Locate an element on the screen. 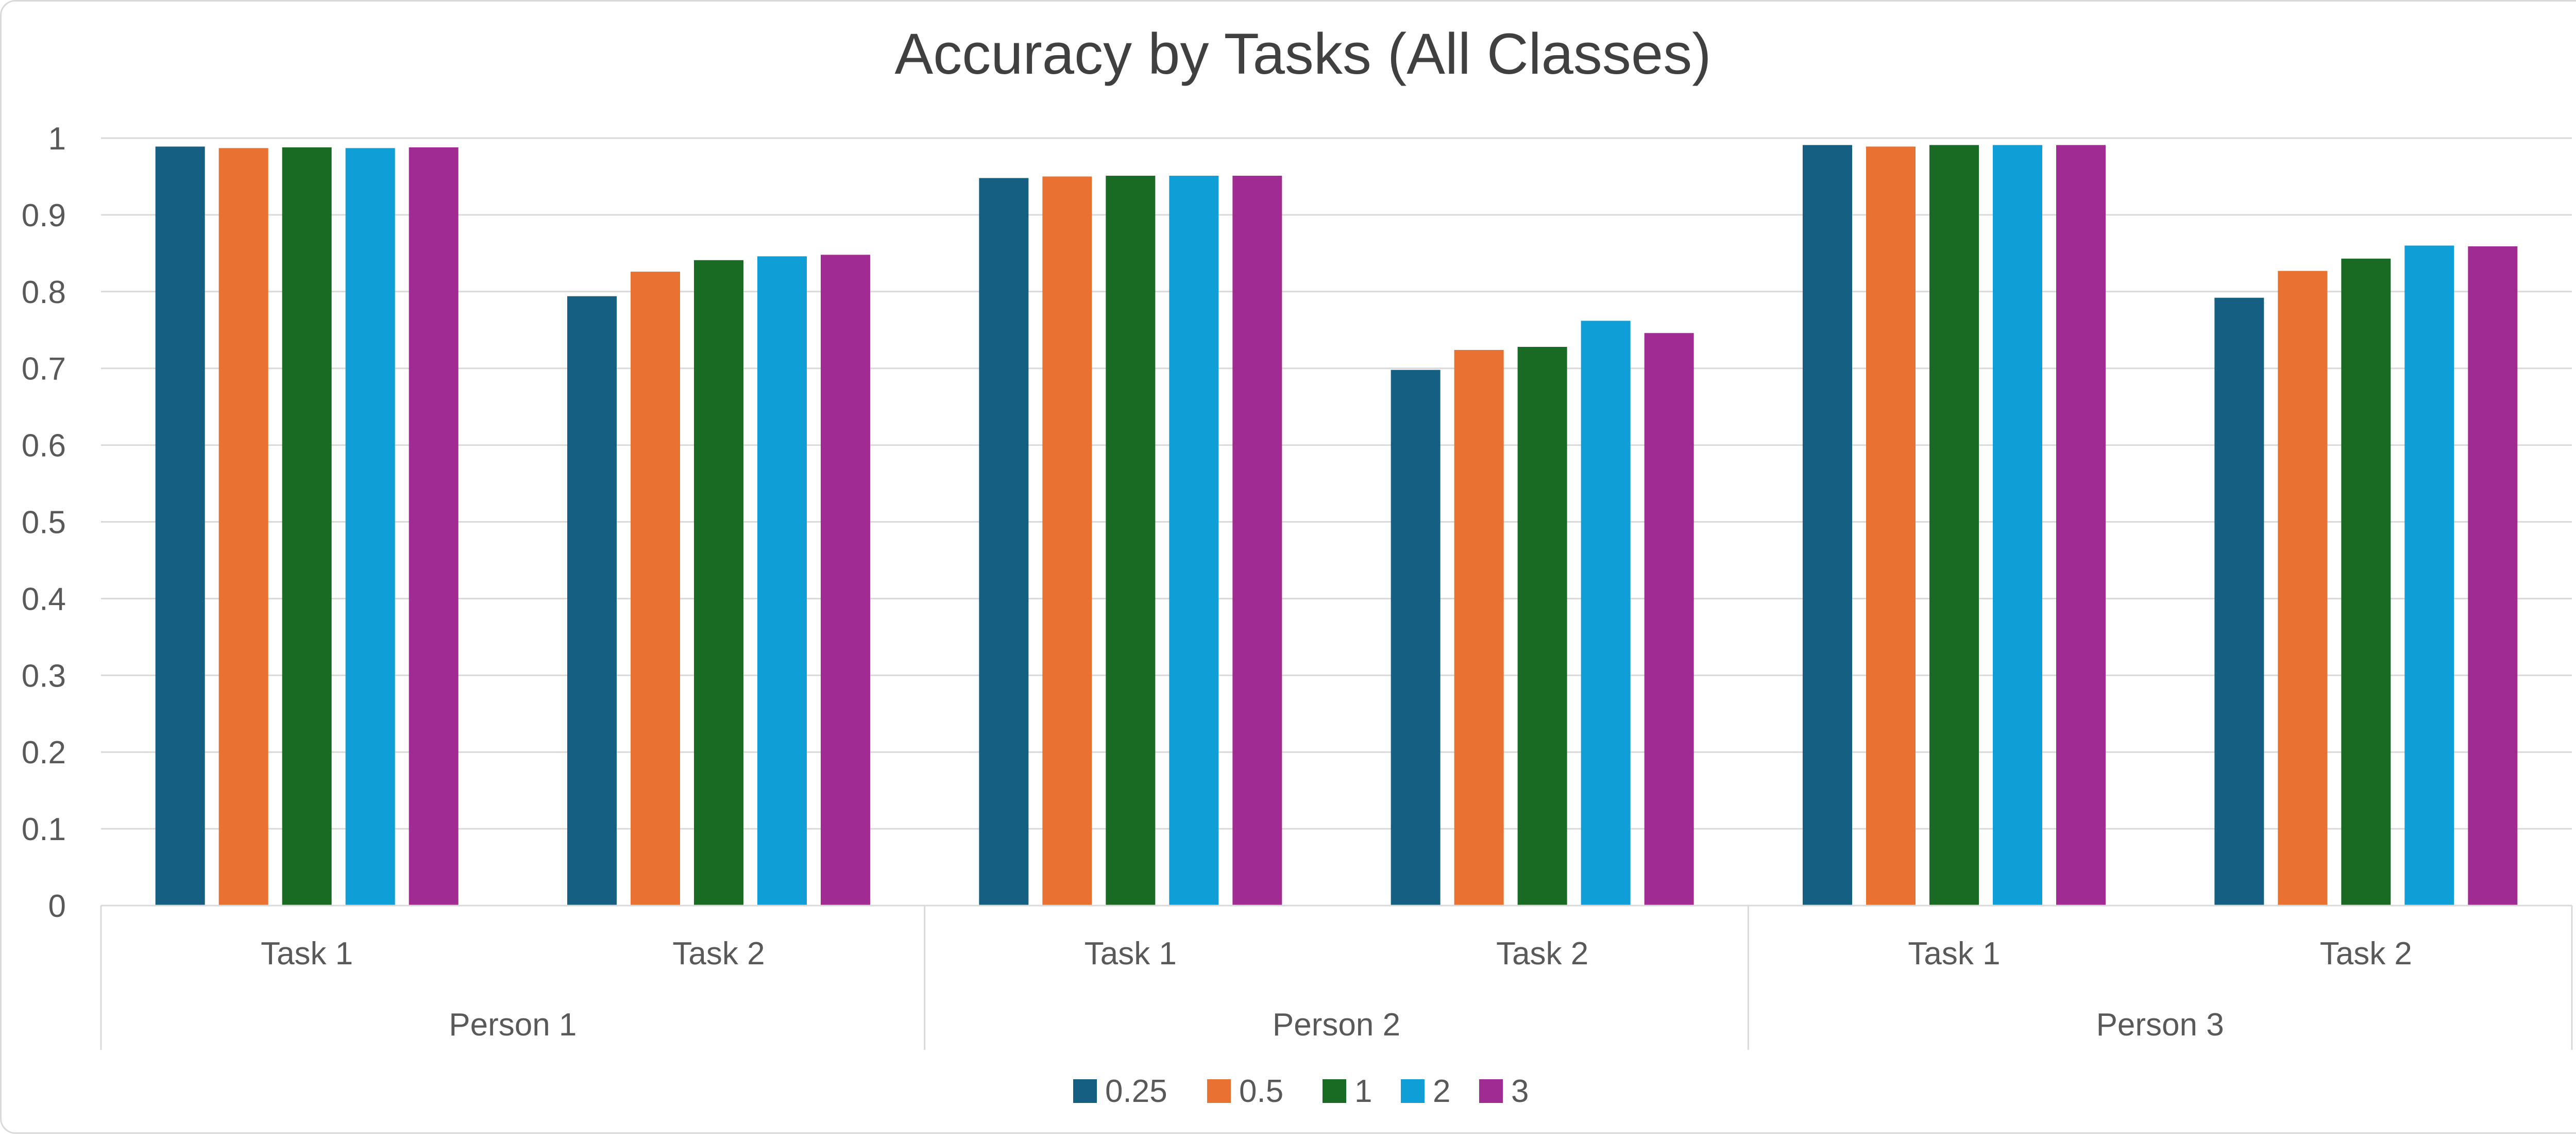  x-group-label: Person 2 is located at coordinates (1337, 1025).